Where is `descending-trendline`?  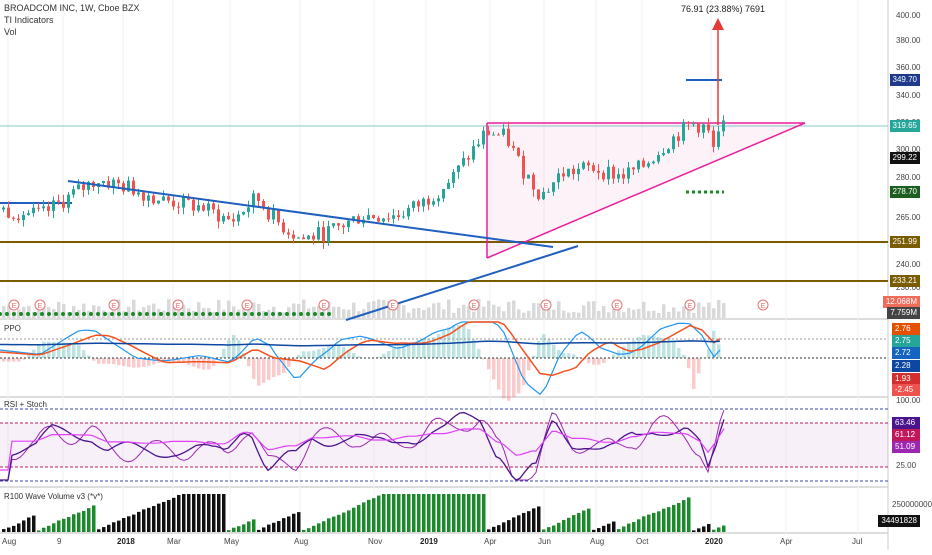
descending-trendline is located at coordinates (310, 214).